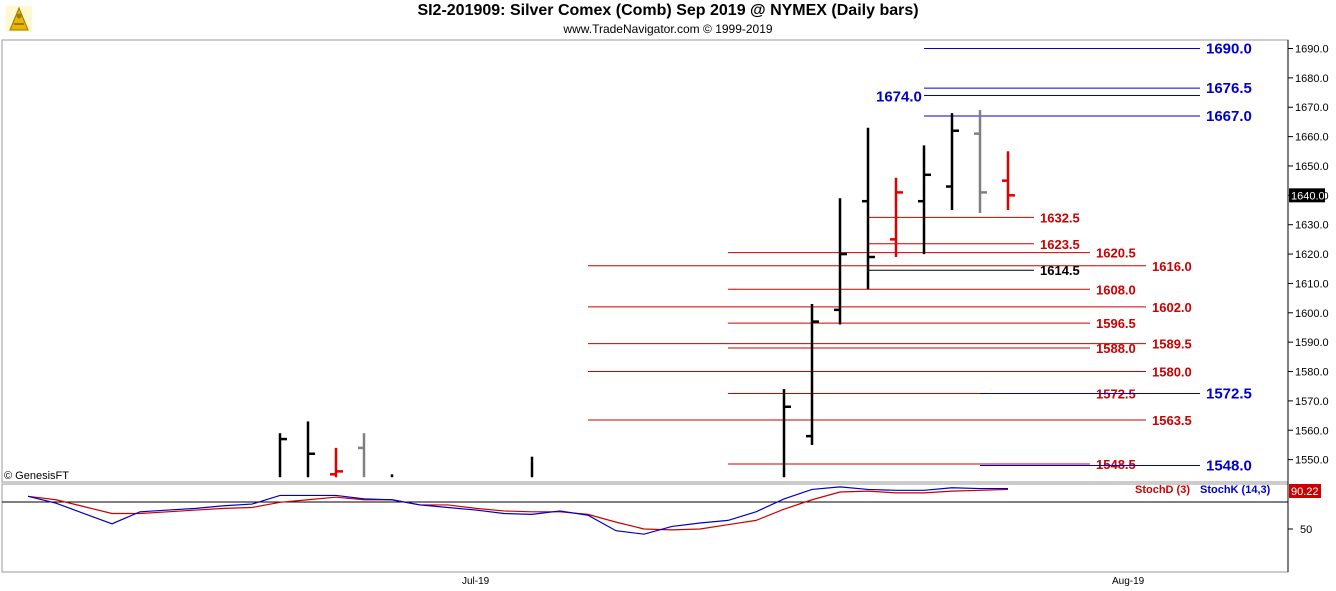  I want to click on y-tick-label: 1690.0, so click(1312, 50).